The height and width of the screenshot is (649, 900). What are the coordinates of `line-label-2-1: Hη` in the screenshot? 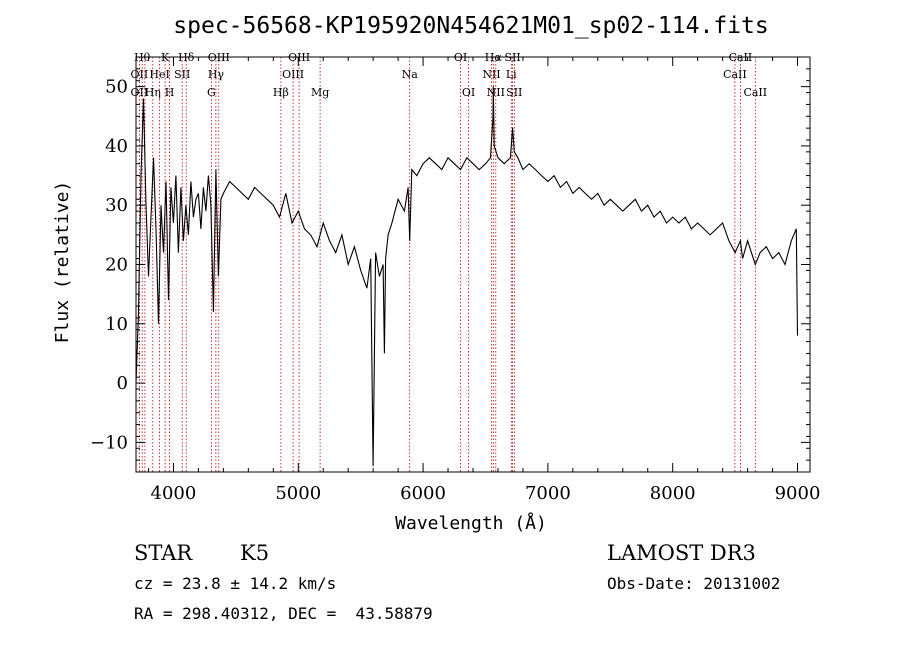 It's located at (153, 92).